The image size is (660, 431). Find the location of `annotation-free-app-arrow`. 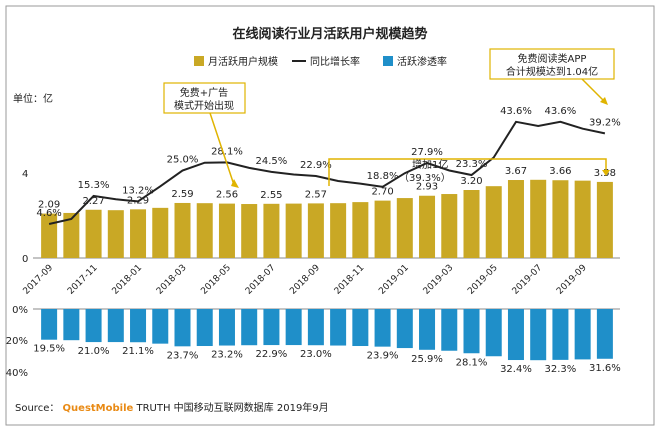

annotation-free-app-arrow is located at coordinates (593, 90).